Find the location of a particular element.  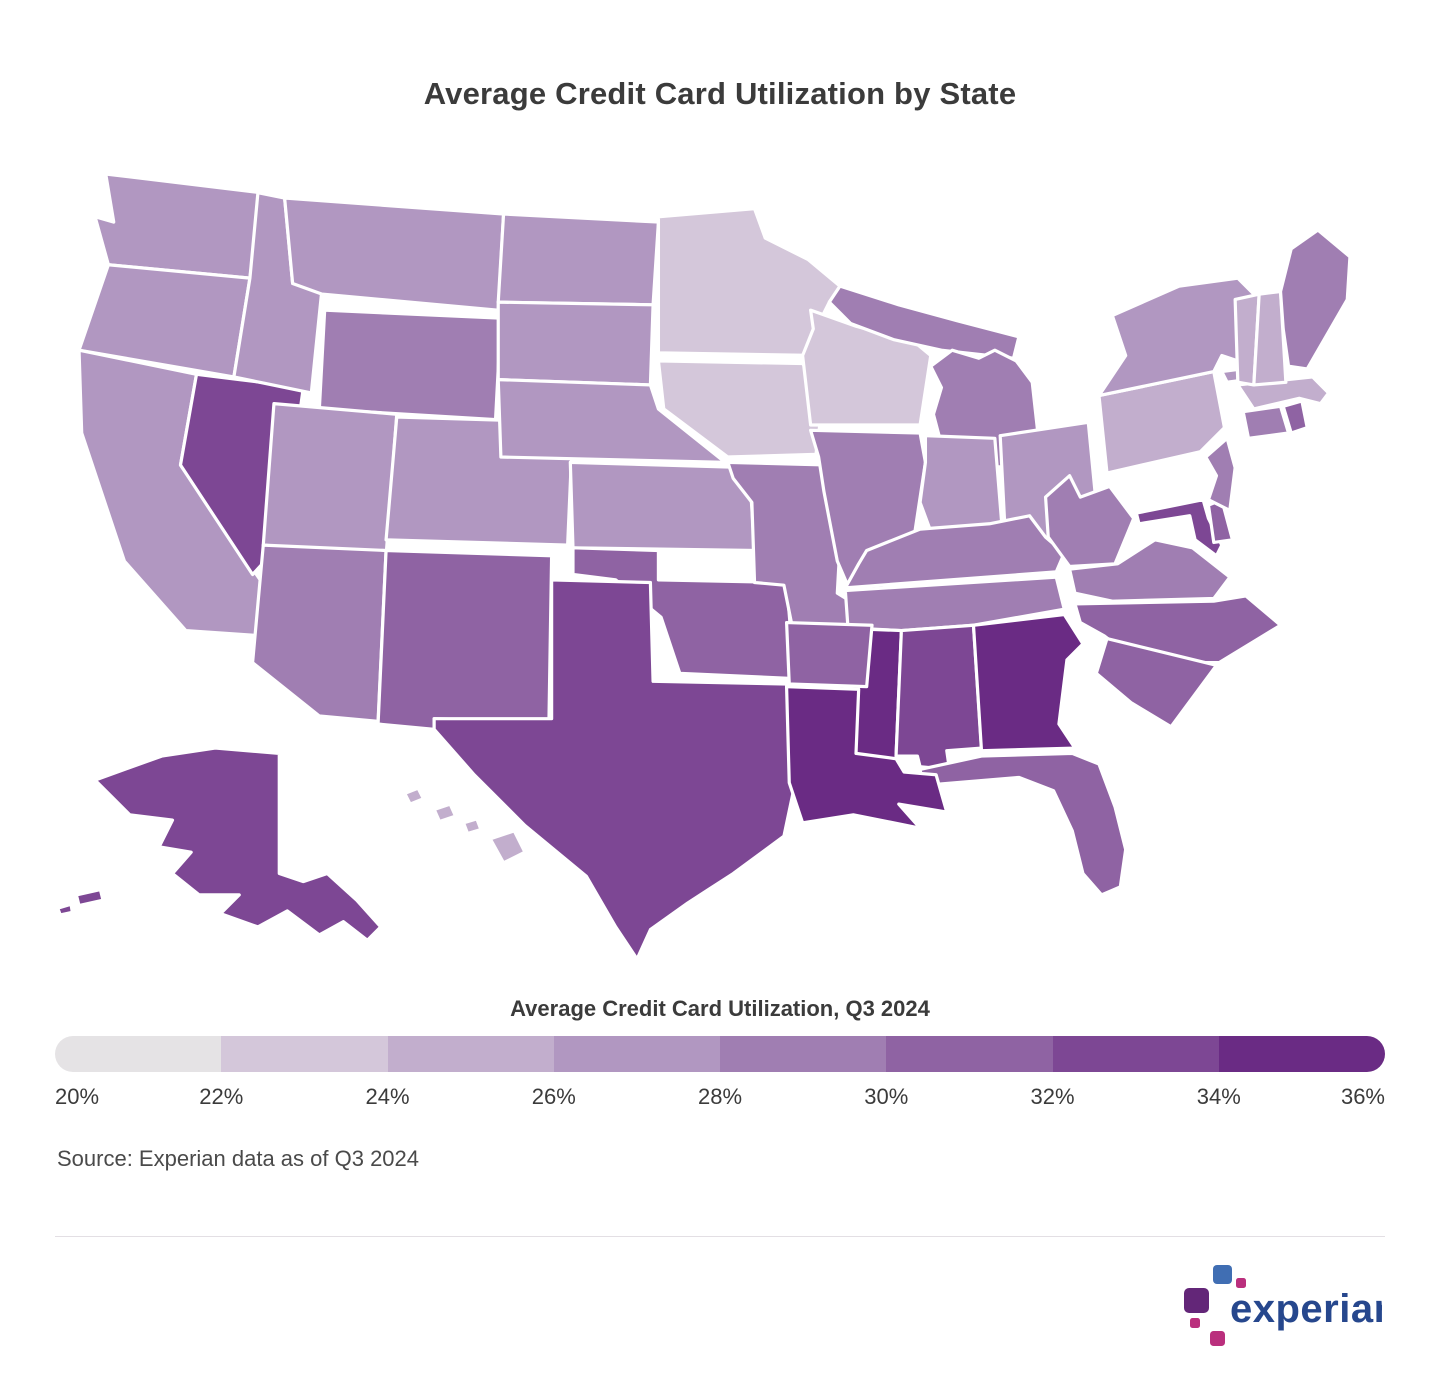

state-ri: Rhode Island: 30.3% is located at coordinates (1295, 417).